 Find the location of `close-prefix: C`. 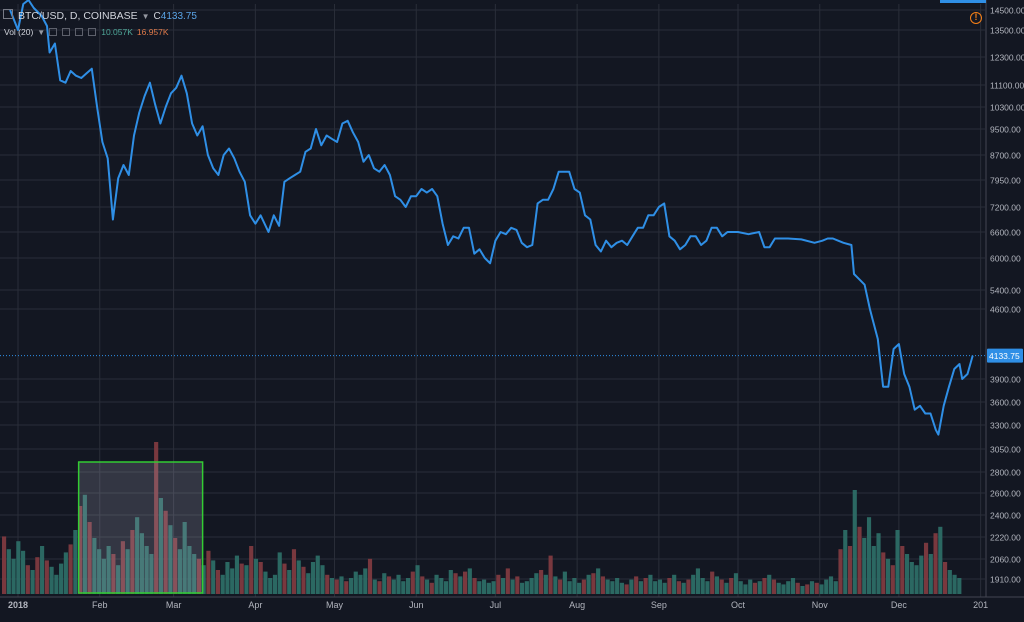

close-prefix: C is located at coordinates (157, 16).